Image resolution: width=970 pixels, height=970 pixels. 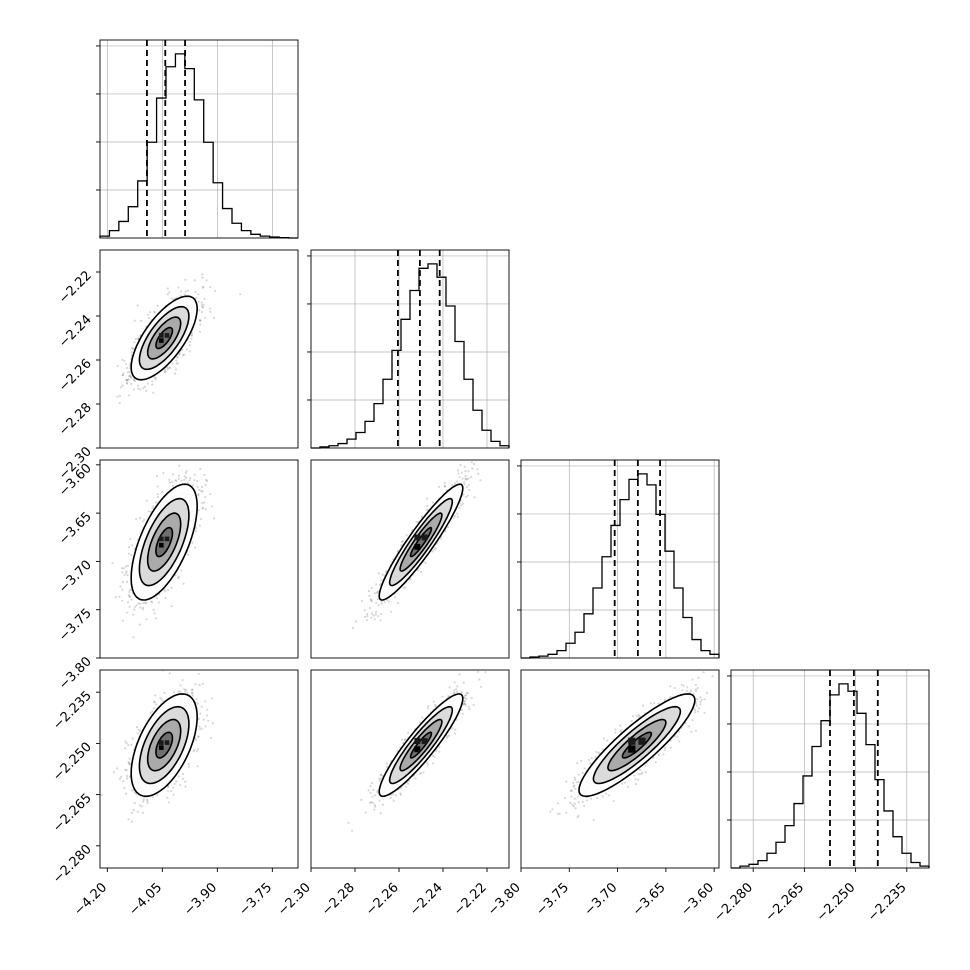 What do you see at coordinates (199, 349) in the screenshot?
I see `scatter-panel-r1c0` at bounding box center [199, 349].